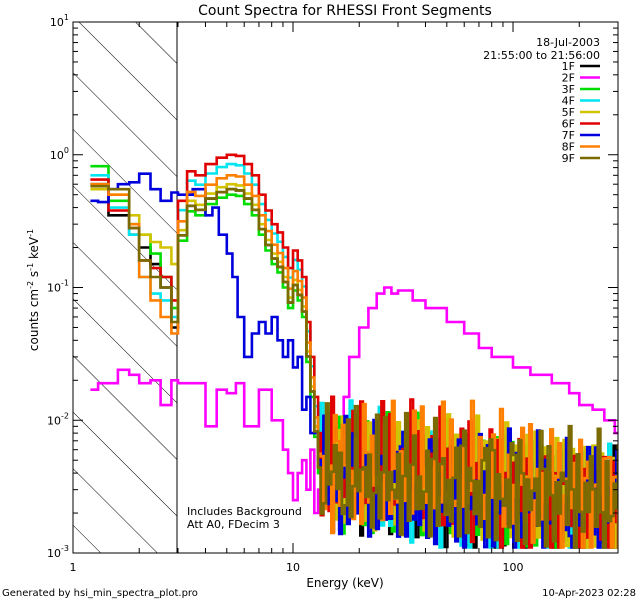 This screenshot has height=600, width=640. Describe the element at coordinates (568, 101) in the screenshot. I see `legend-label-4F: 4F` at that location.